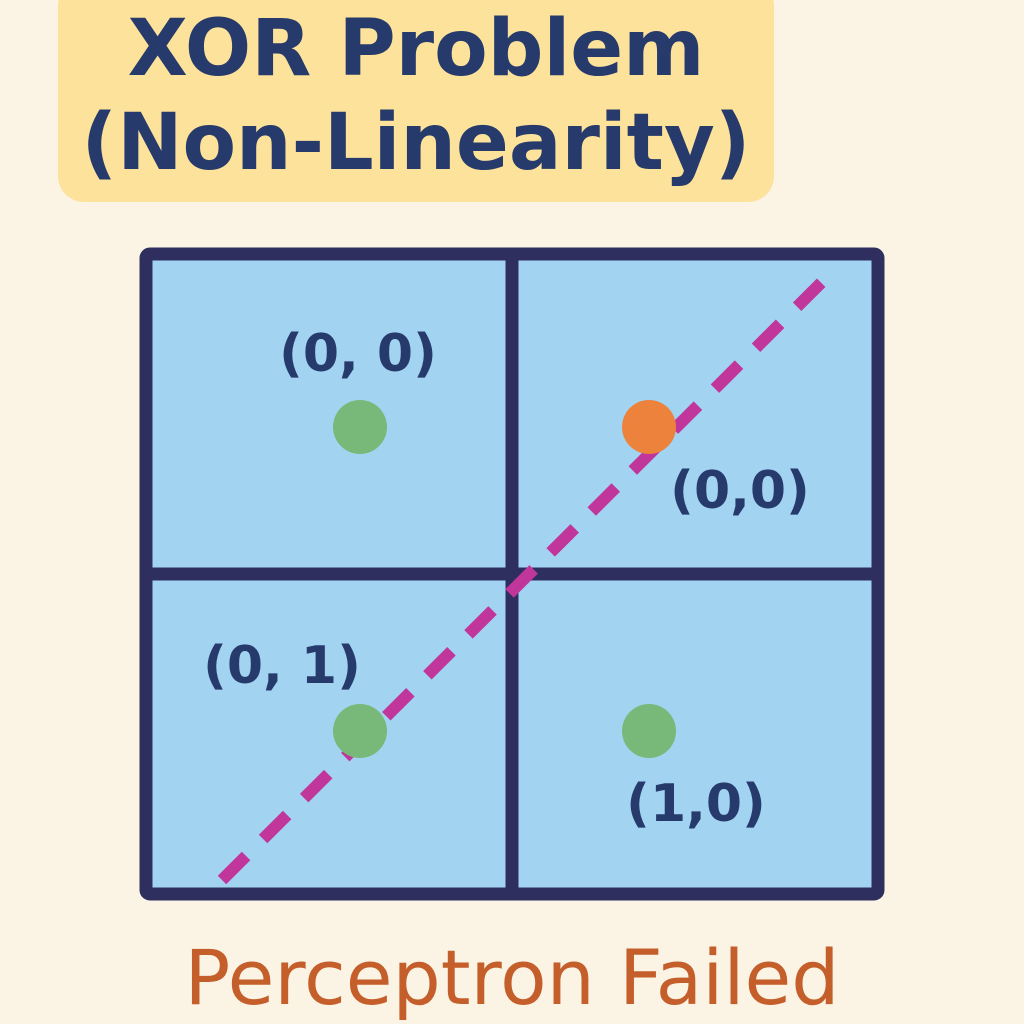 This screenshot has height=1024, width=1024. I want to click on point-marker-top-left, so click(360, 427).